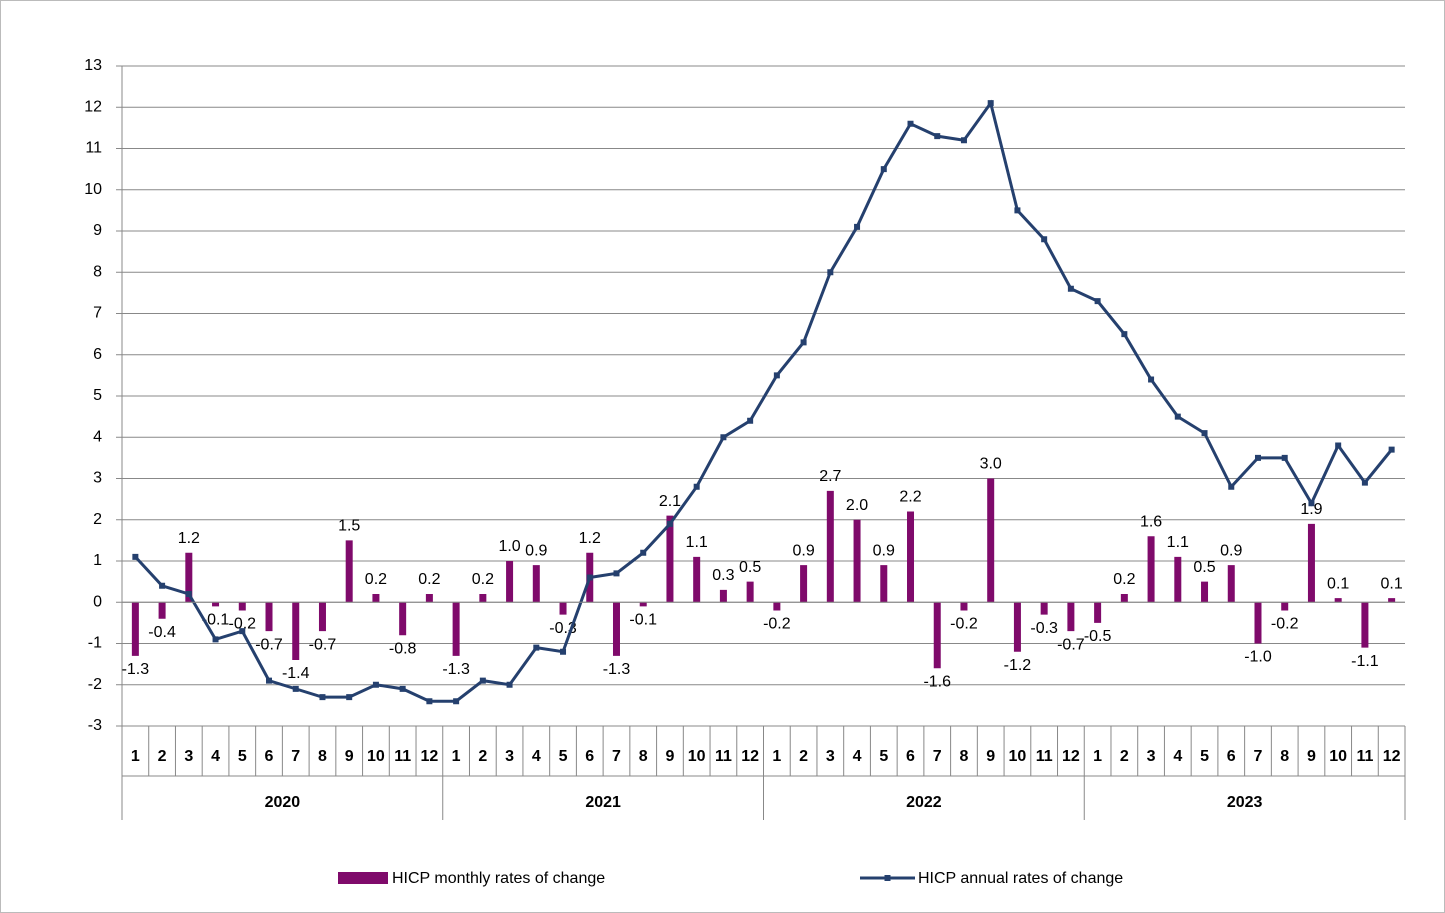 The height and width of the screenshot is (913, 1445). What do you see at coordinates (456, 756) in the screenshot?
I see `x-tick-label: 1` at bounding box center [456, 756].